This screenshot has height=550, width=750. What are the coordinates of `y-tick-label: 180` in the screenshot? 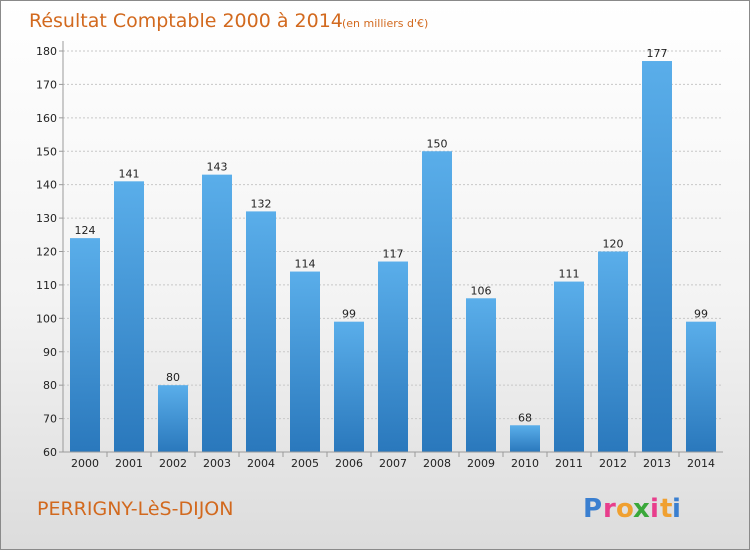 It's located at (46, 51).